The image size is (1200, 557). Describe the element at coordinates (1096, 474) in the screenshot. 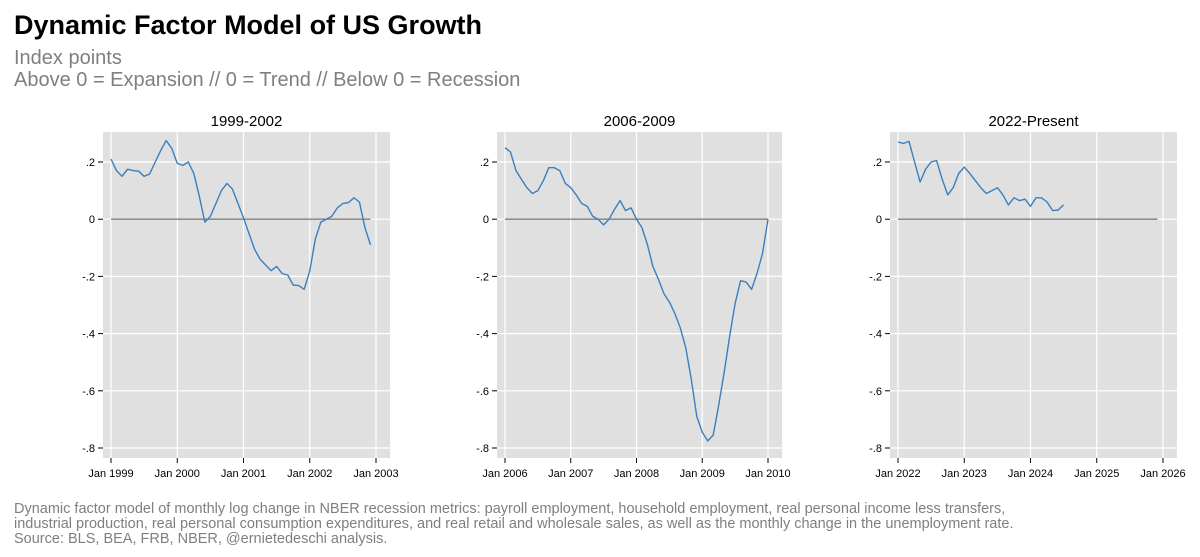

I see `x-tick-label: Jan 2025` at that location.